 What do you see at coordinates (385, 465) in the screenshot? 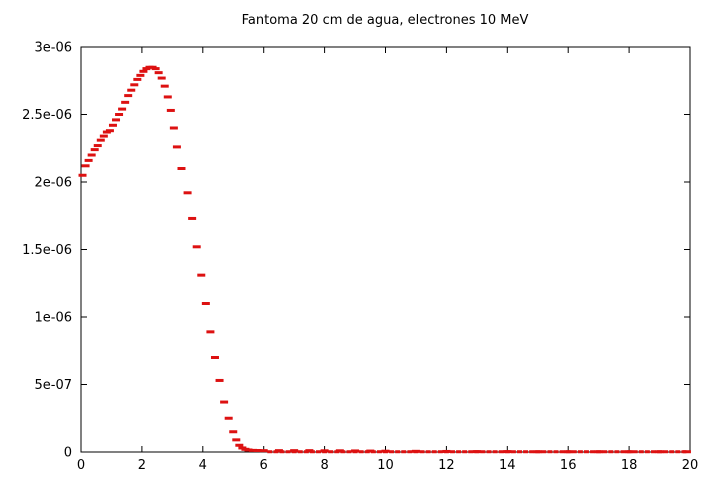
I see `x-tick-label: 10` at bounding box center [385, 465].